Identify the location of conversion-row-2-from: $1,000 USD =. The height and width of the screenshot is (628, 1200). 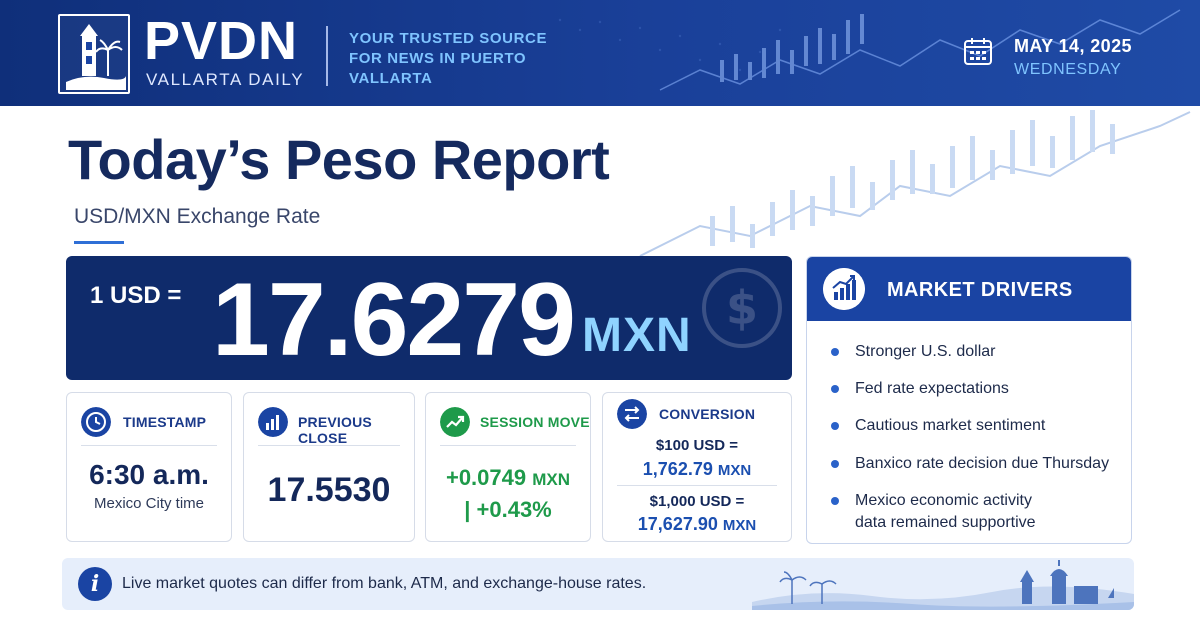
(697, 501).